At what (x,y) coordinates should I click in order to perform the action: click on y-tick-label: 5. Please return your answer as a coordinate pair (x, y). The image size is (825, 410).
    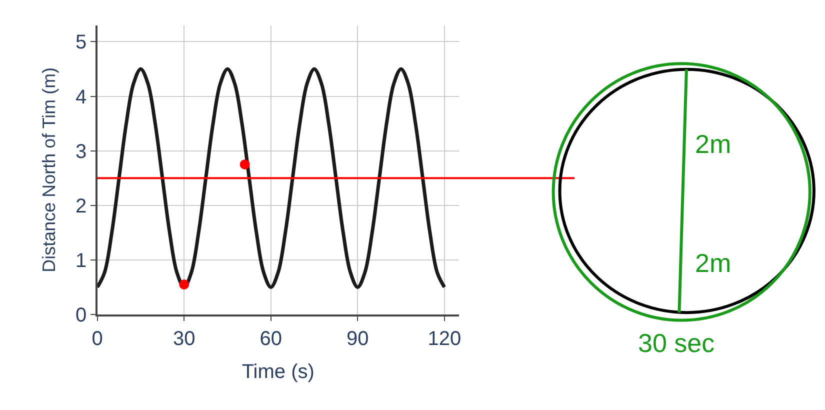
    Looking at the image, I should click on (81, 43).